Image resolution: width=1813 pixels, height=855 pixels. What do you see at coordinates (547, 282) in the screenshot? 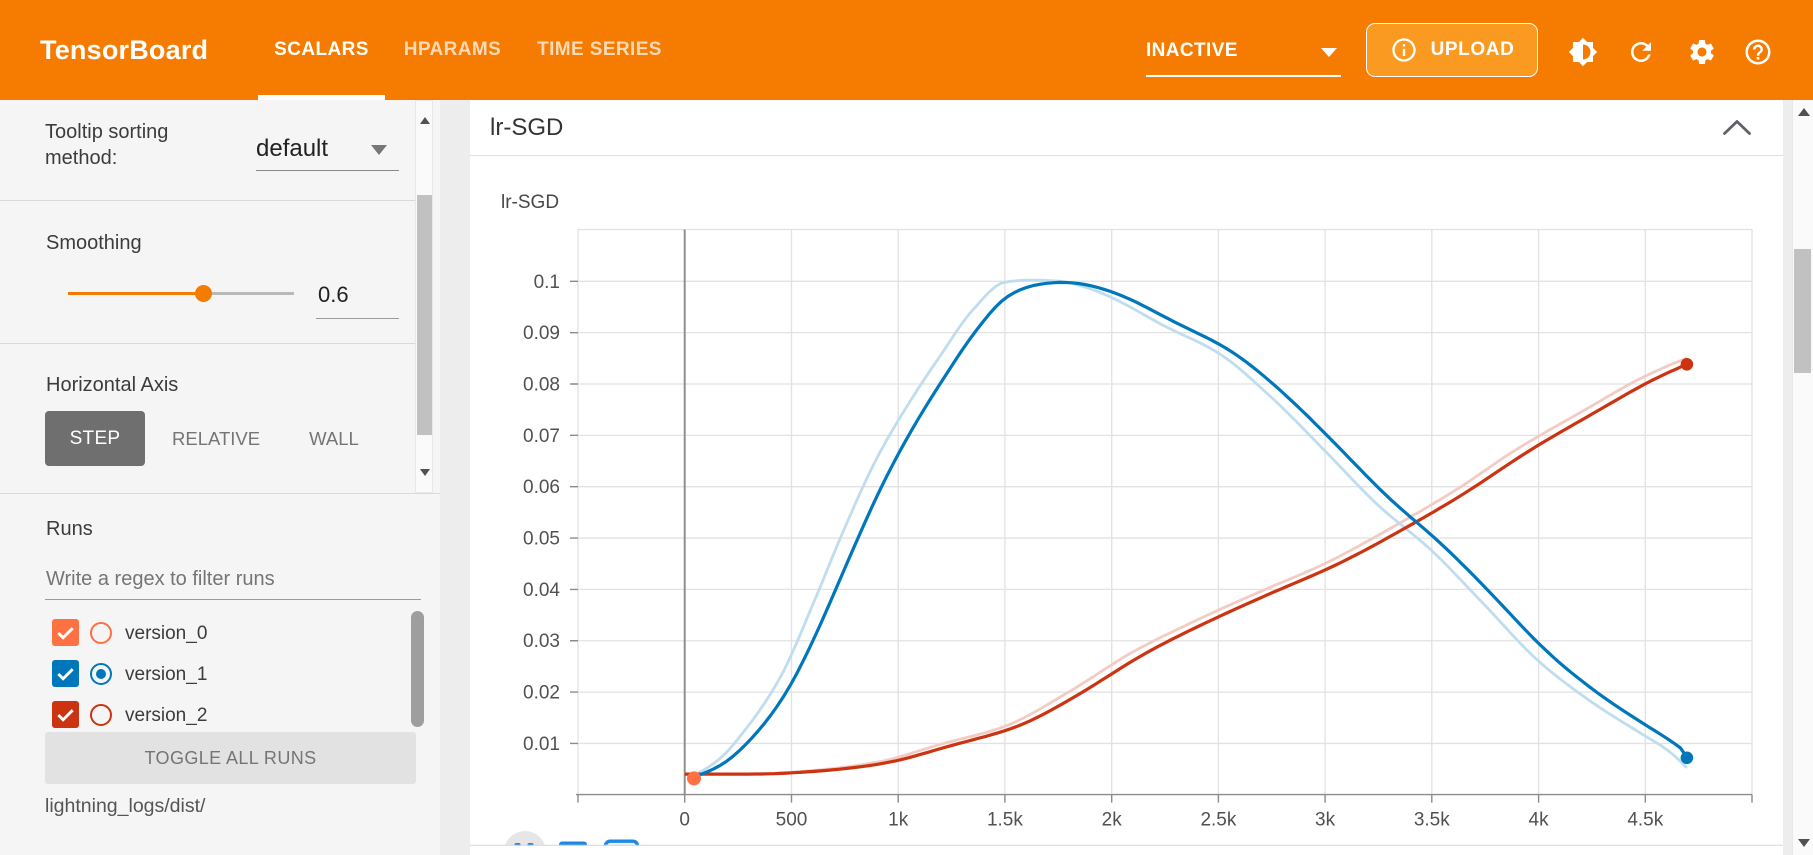
I see `svg-text: 0.1` at bounding box center [547, 282].